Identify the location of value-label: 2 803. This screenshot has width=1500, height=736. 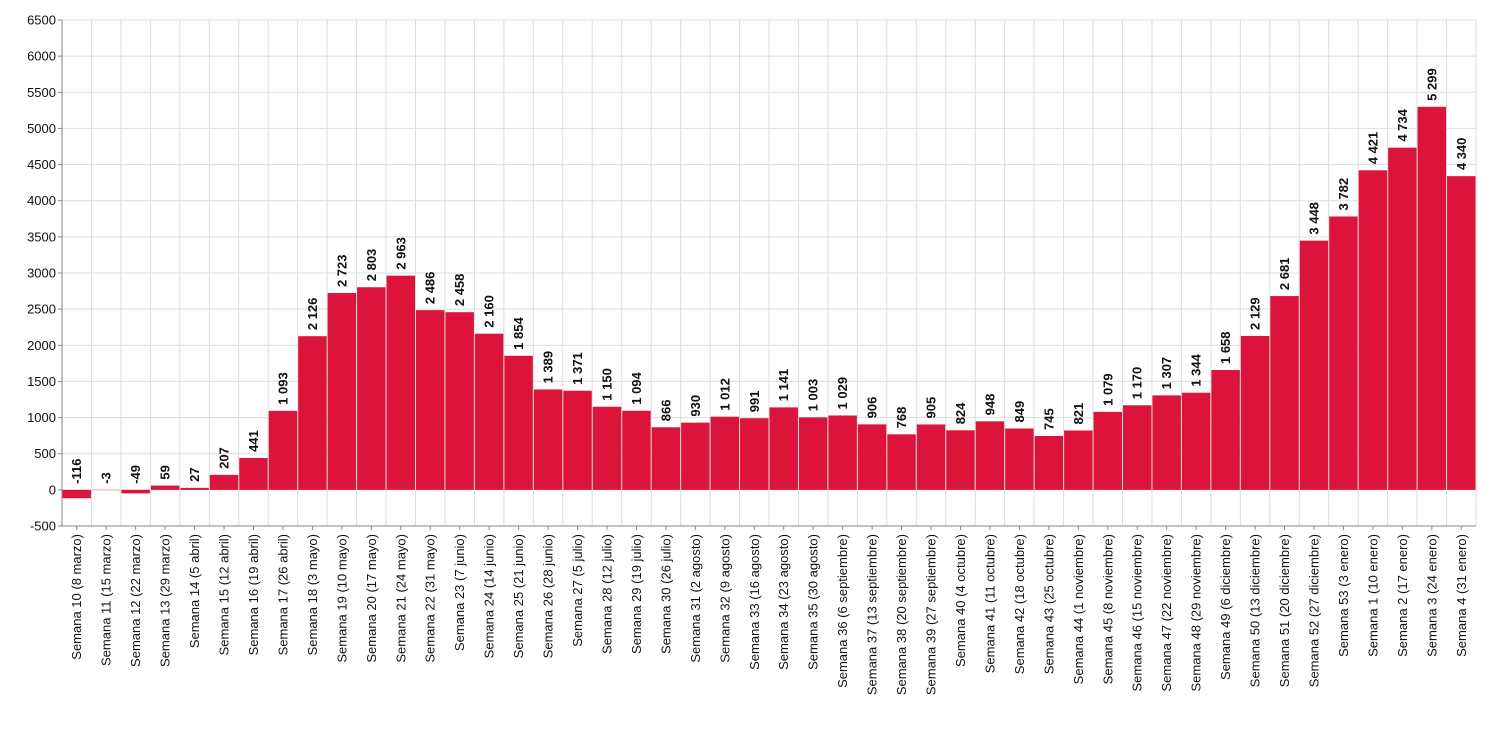
(371, 265).